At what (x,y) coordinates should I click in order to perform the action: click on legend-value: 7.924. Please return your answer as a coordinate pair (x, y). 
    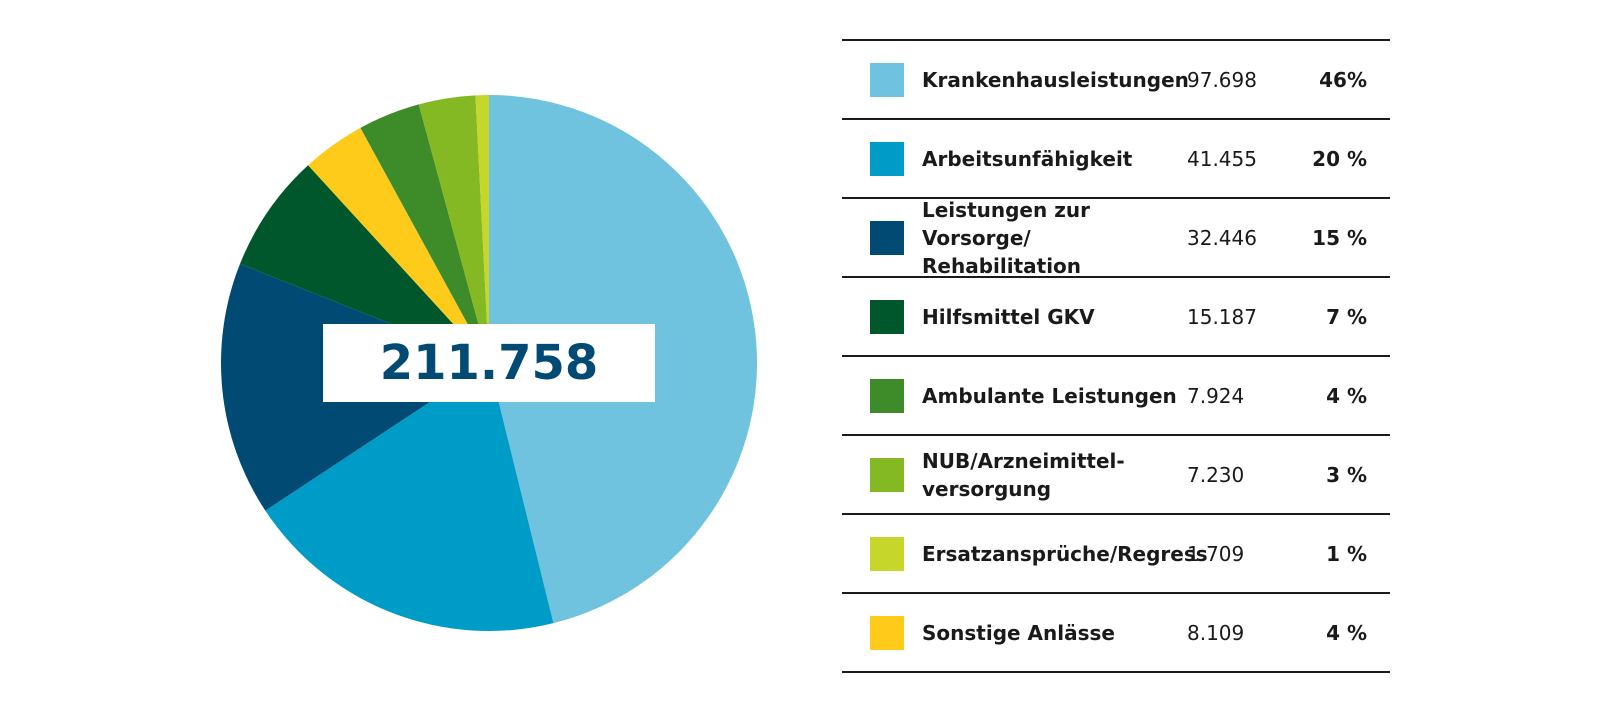
    Looking at the image, I should click on (1216, 395).